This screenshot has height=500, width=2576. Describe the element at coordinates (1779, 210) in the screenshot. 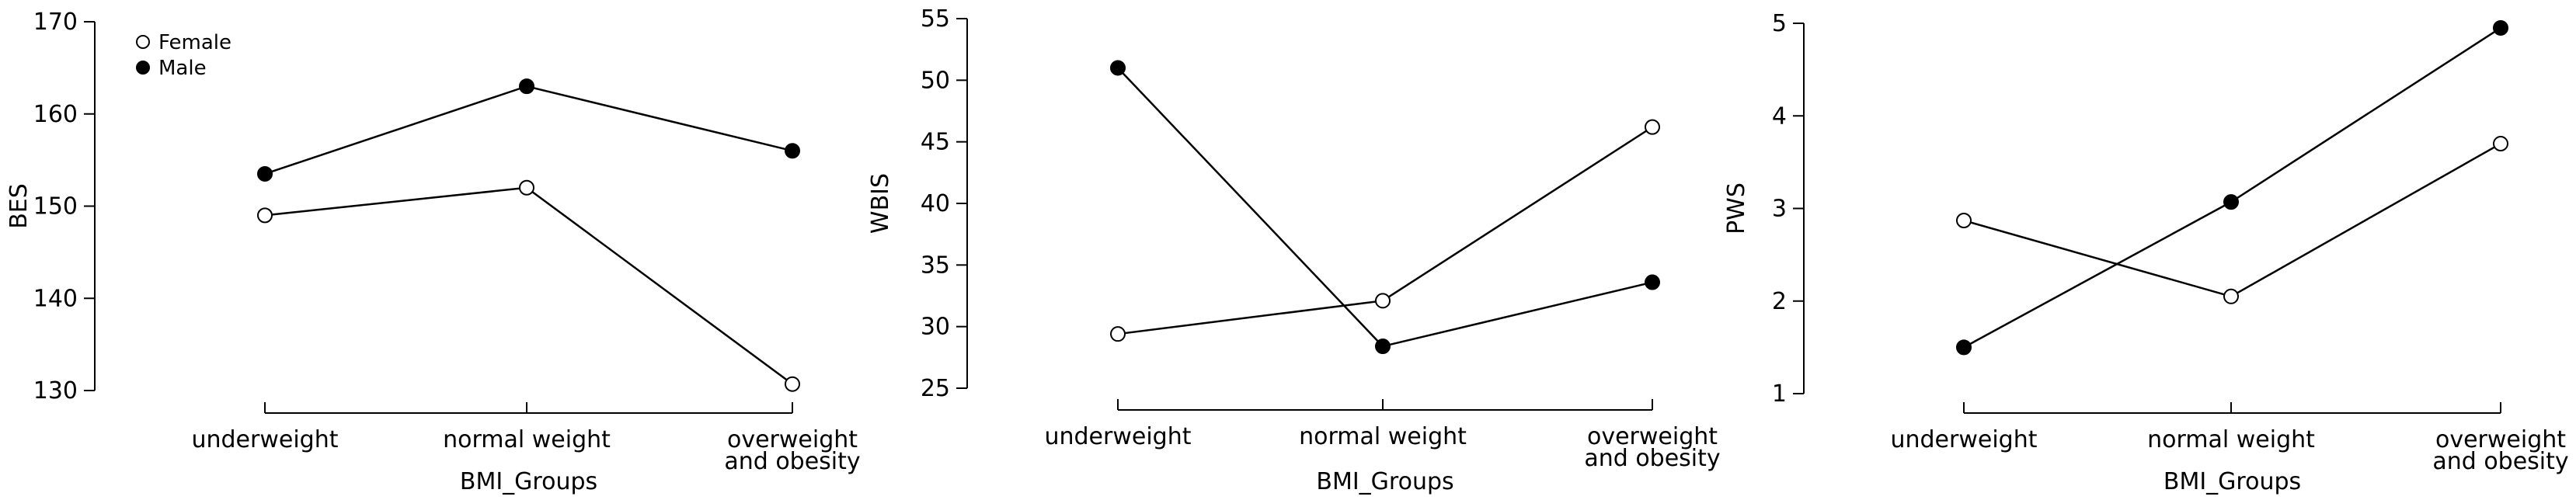

I see `y-tick-label-2-2: 3` at that location.